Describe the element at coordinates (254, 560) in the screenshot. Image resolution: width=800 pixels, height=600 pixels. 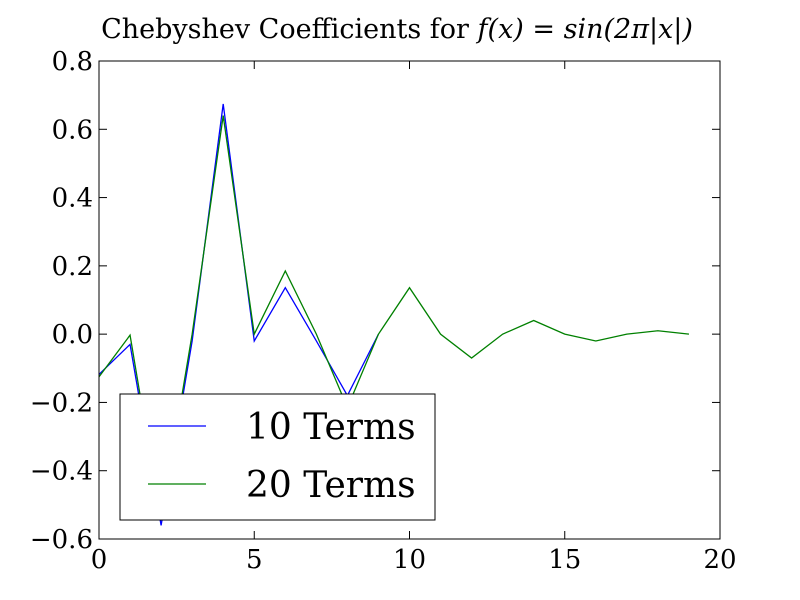
I see `x-tick-label: 5` at that location.